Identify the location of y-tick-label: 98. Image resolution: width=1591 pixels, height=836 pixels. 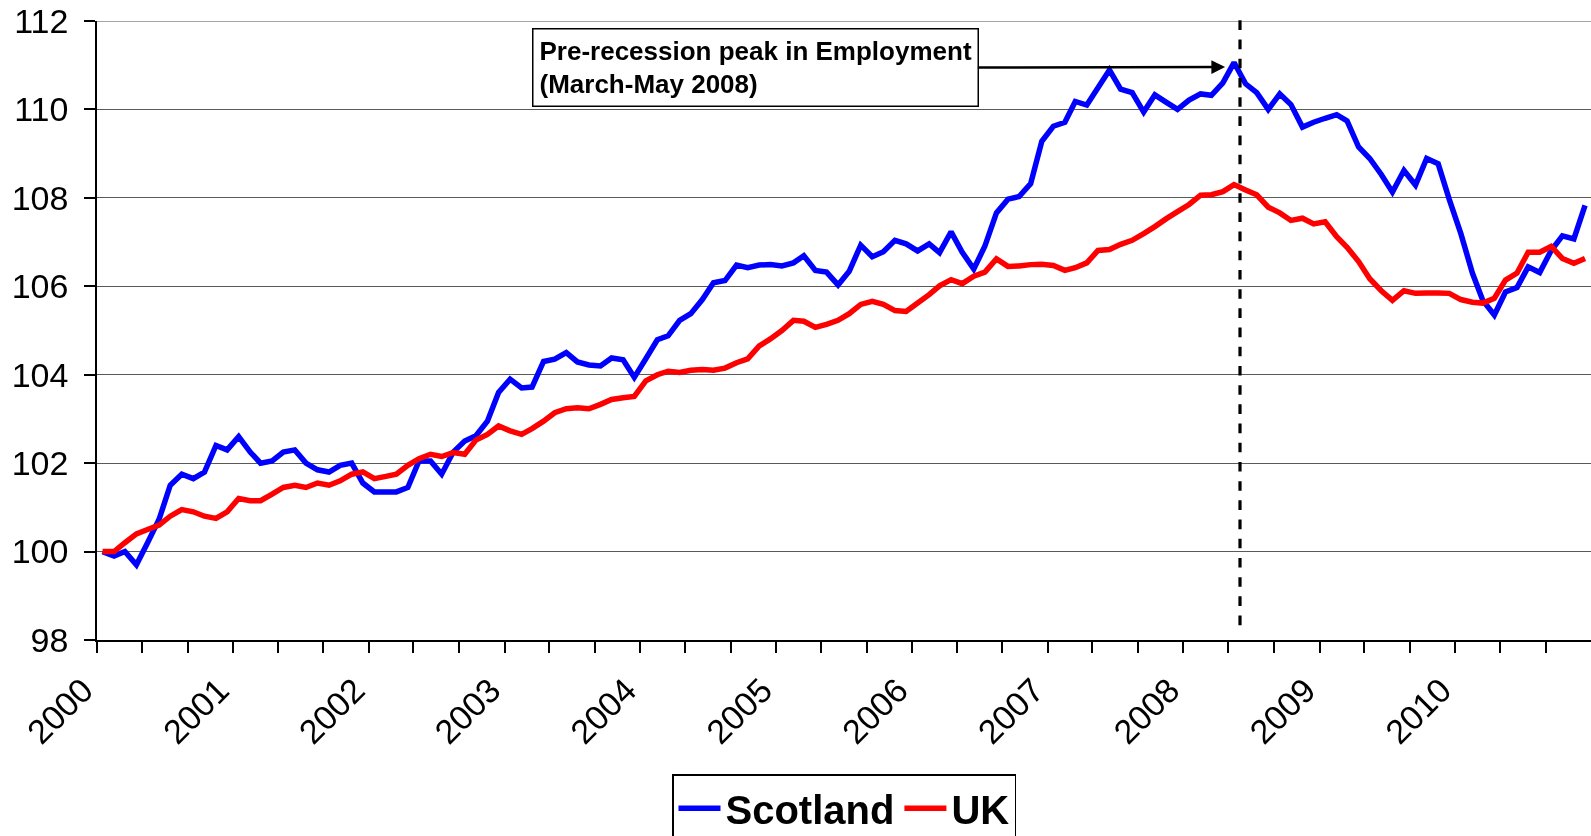
(49, 639).